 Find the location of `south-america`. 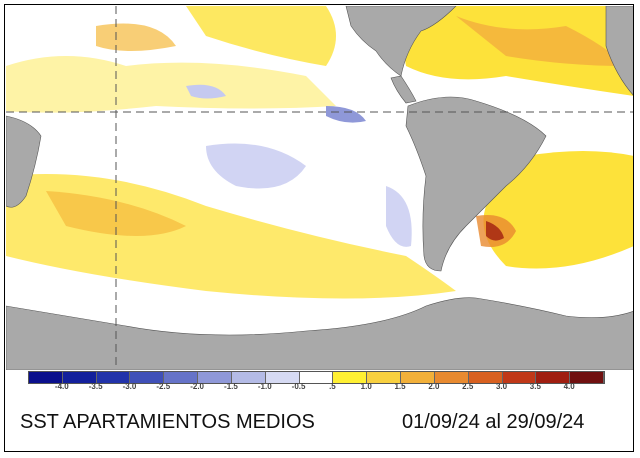

south-america is located at coordinates (476, 184).